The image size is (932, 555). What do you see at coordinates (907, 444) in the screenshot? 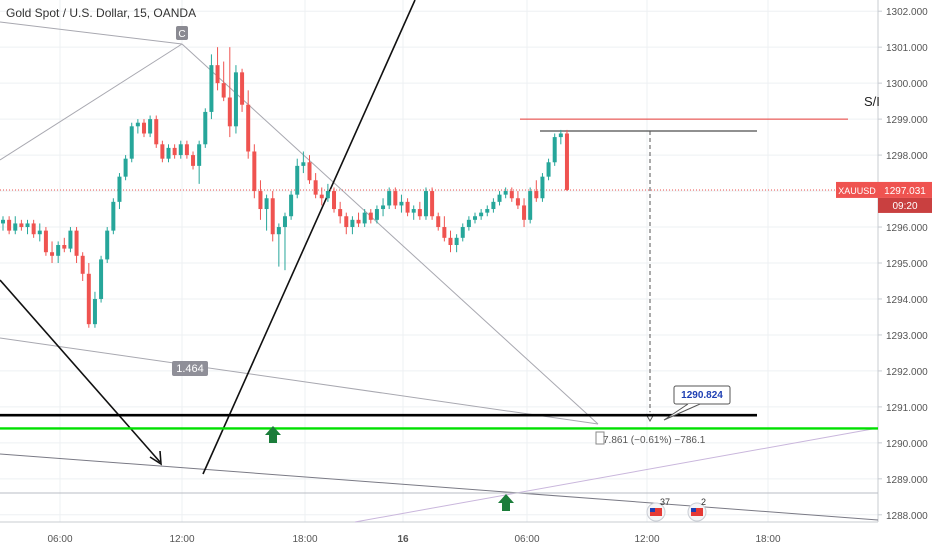
I see `y-tick-label: 1290.000` at bounding box center [907, 444].